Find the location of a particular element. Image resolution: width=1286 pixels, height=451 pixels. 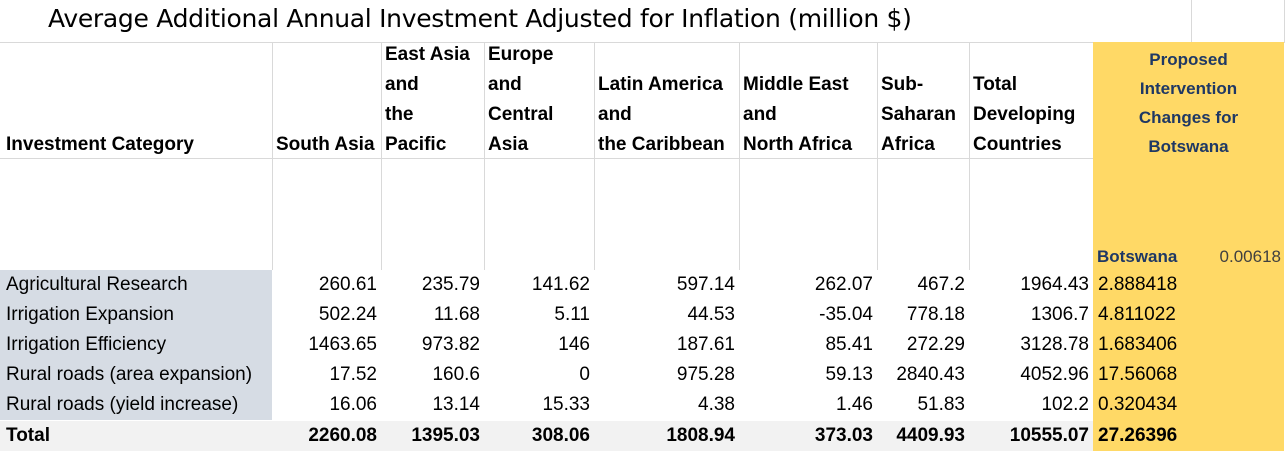

total-value: 2260.08 is located at coordinates (342, 435).